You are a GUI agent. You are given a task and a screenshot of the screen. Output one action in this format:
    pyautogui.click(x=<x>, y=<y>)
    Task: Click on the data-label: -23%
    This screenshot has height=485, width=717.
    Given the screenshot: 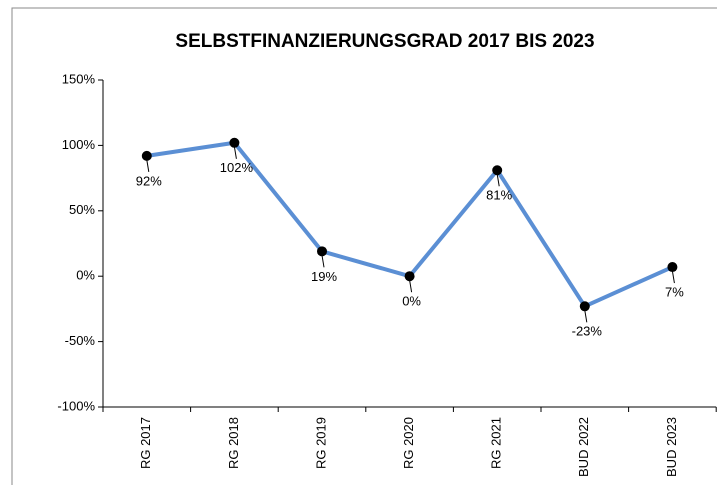 What is the action you would take?
    pyautogui.click(x=587, y=331)
    